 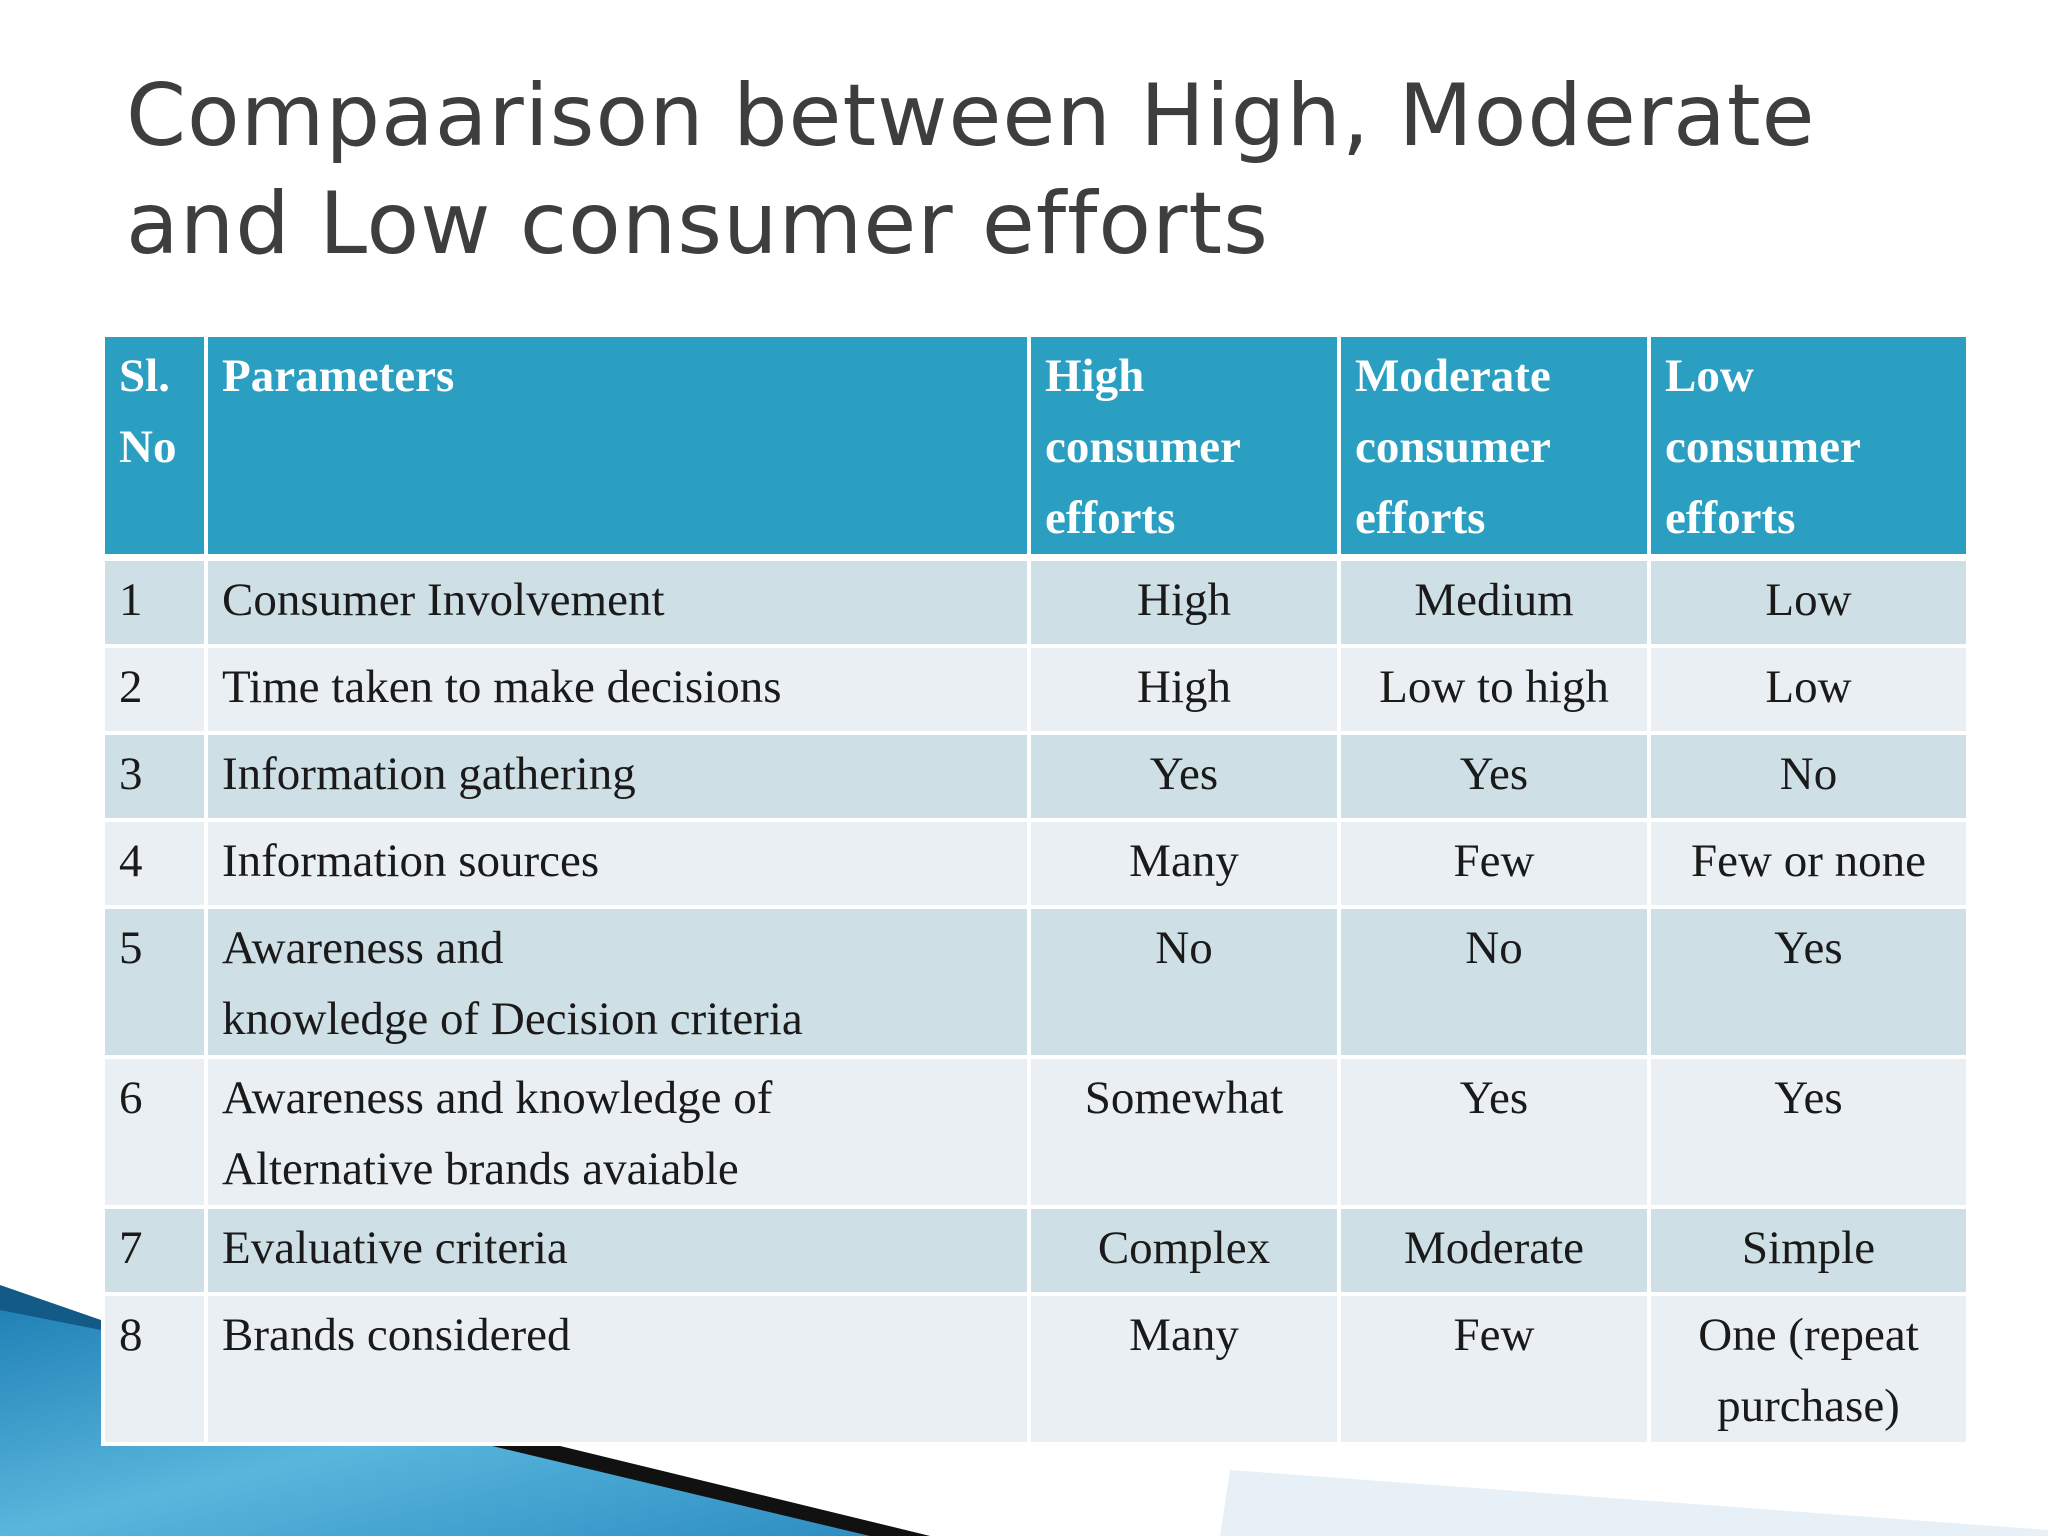 What do you see at coordinates (154, 601) in the screenshot?
I see `row-number: 1` at bounding box center [154, 601].